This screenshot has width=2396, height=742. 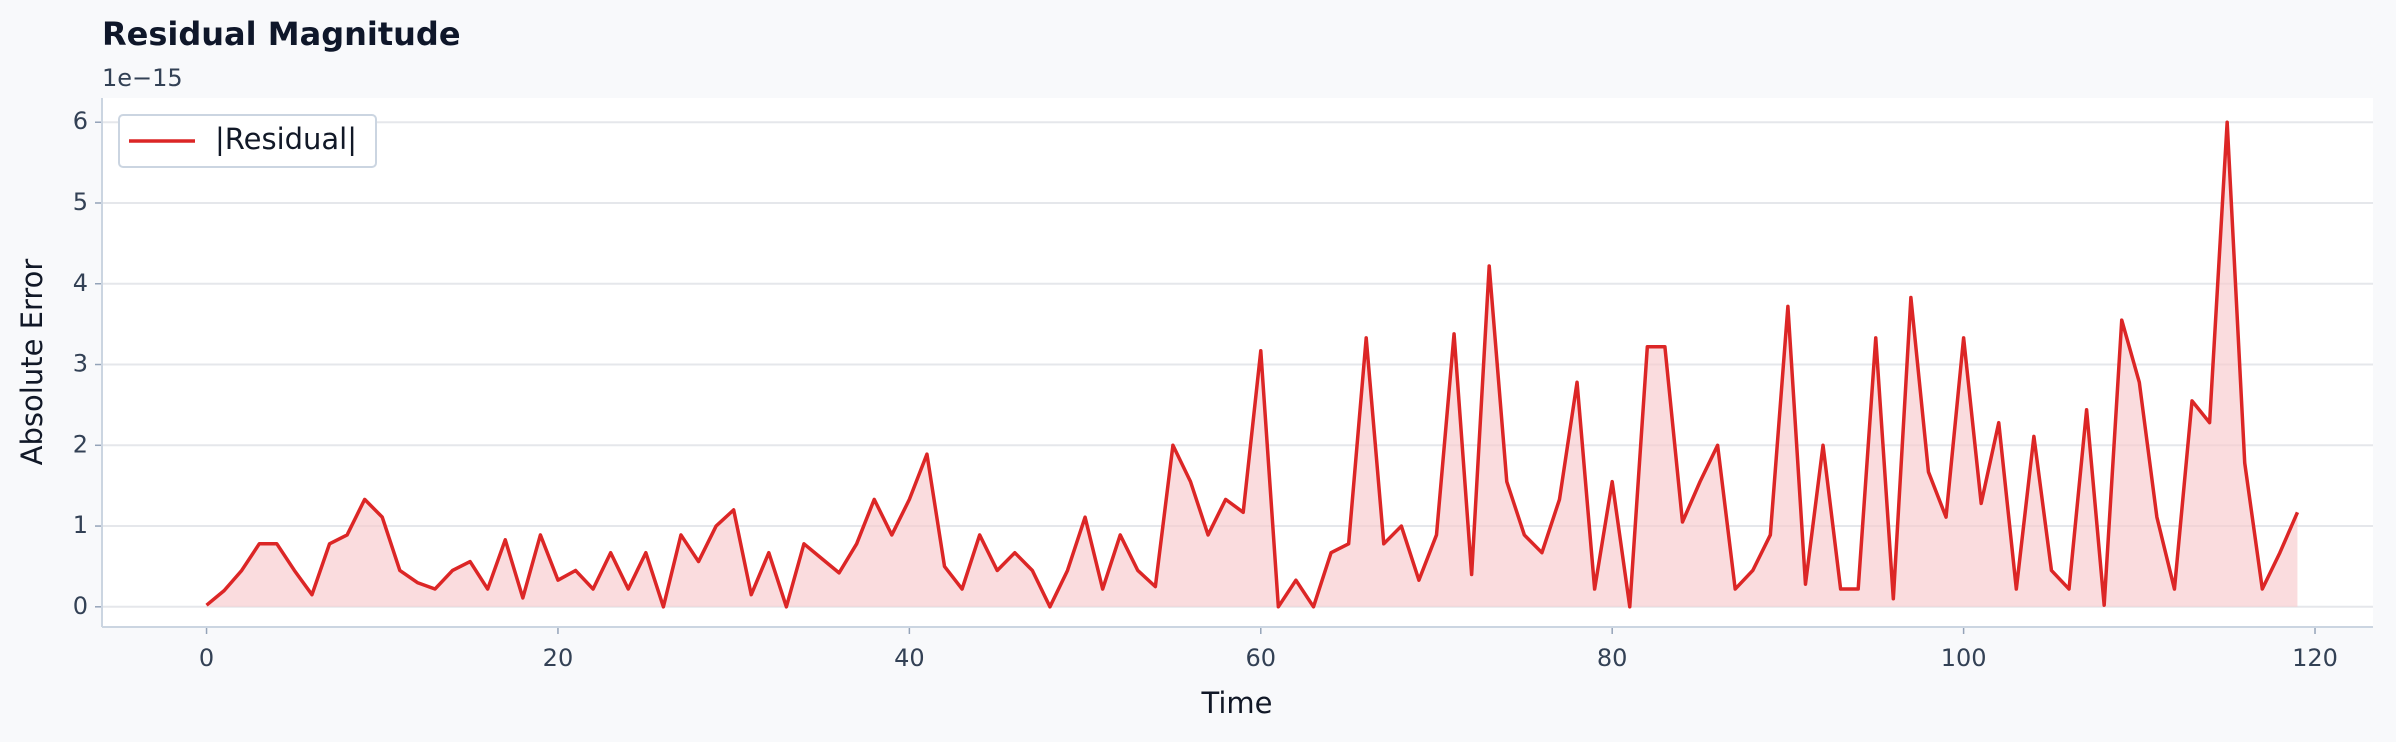 What do you see at coordinates (80, 444) in the screenshot?
I see `y-tick-label: 2` at bounding box center [80, 444].